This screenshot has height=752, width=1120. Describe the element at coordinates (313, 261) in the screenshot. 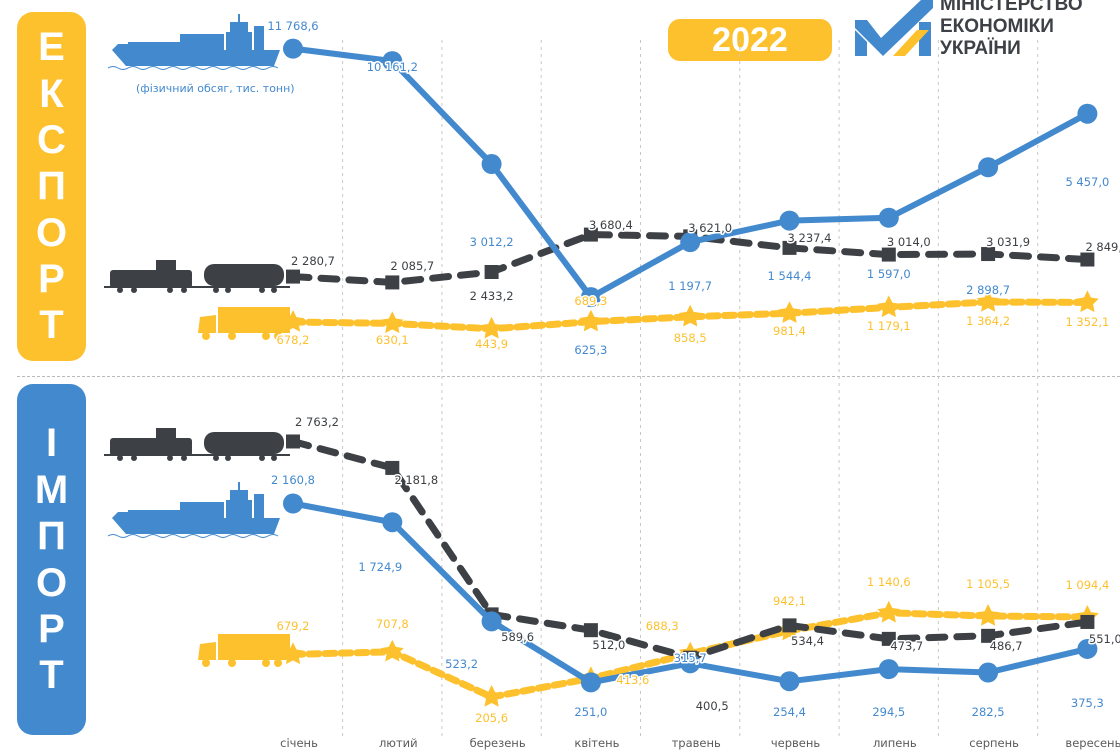

I see `export-rail-label-0: 2 280,7` at that location.